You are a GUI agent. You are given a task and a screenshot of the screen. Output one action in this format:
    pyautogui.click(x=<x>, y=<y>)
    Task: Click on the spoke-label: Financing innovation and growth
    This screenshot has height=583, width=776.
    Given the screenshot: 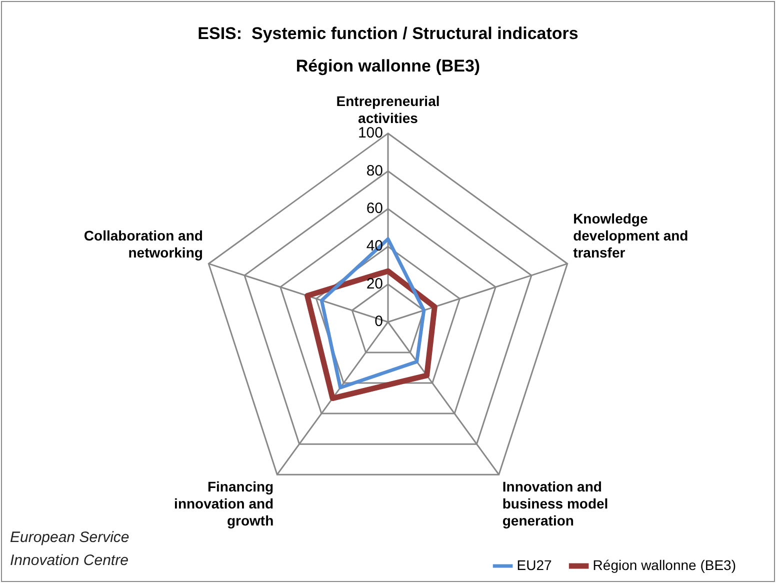 What is the action you would take?
    pyautogui.click(x=224, y=503)
    